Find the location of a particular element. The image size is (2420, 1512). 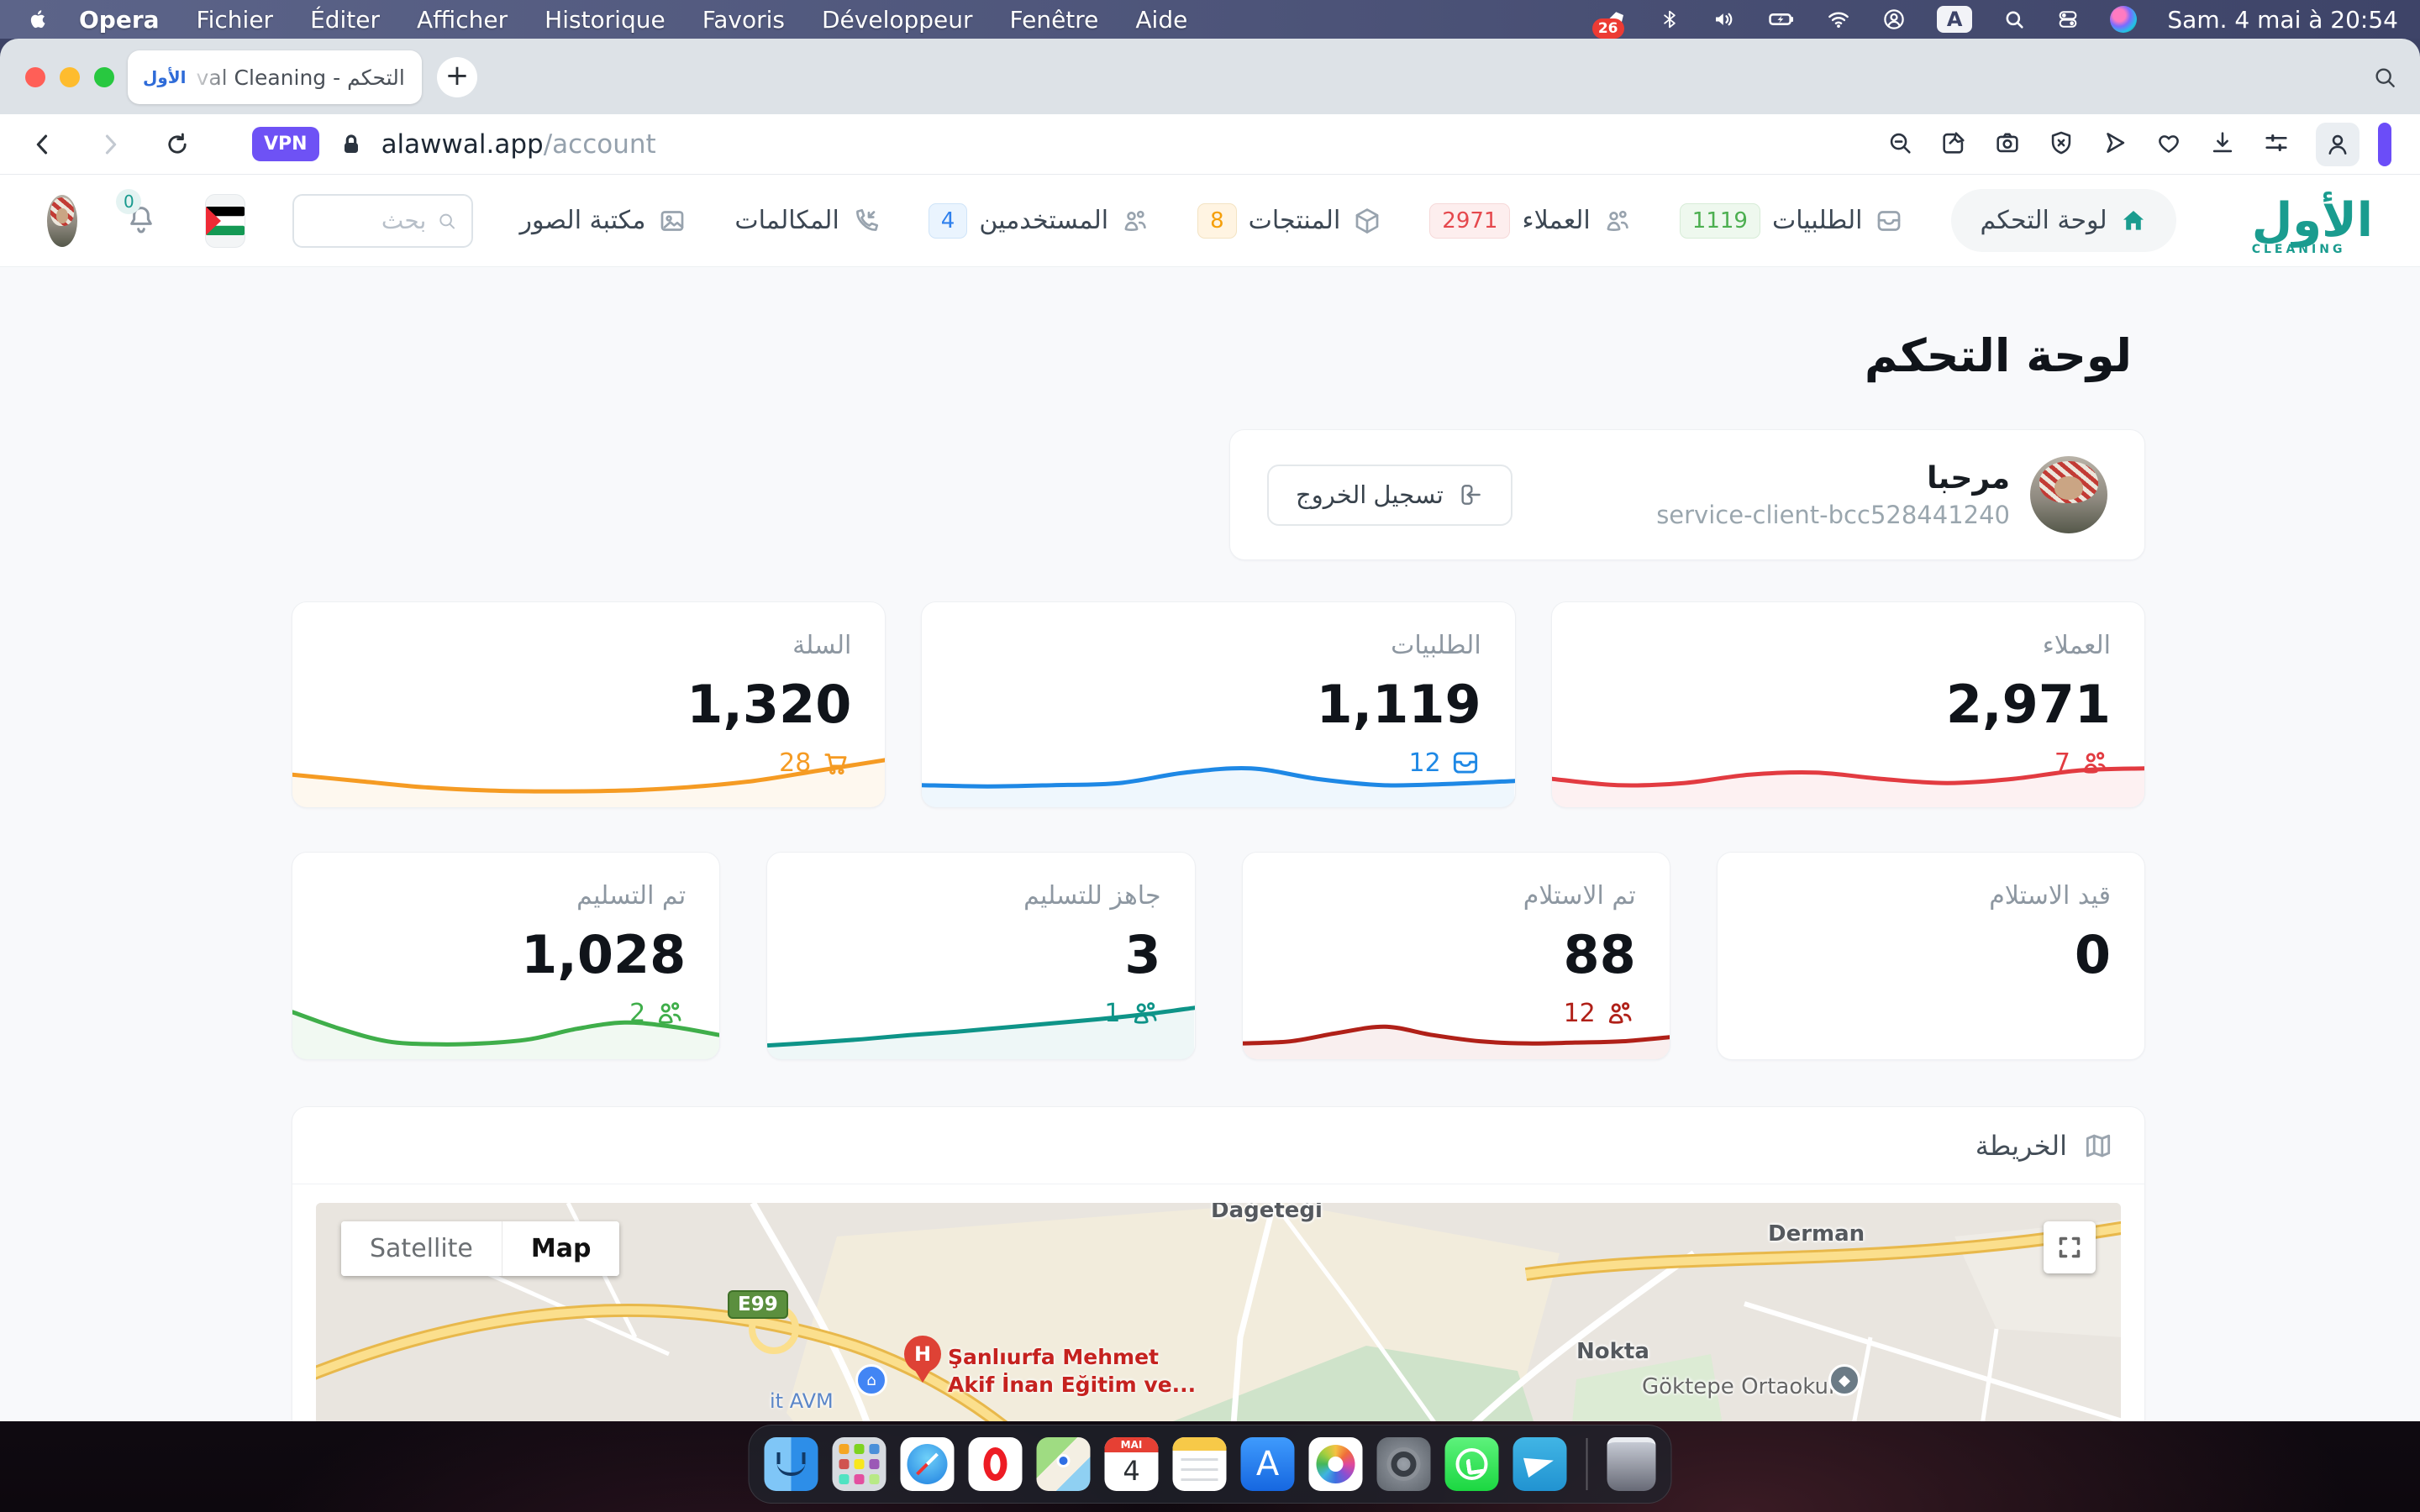

battery-icon is located at coordinates (1782, 19).